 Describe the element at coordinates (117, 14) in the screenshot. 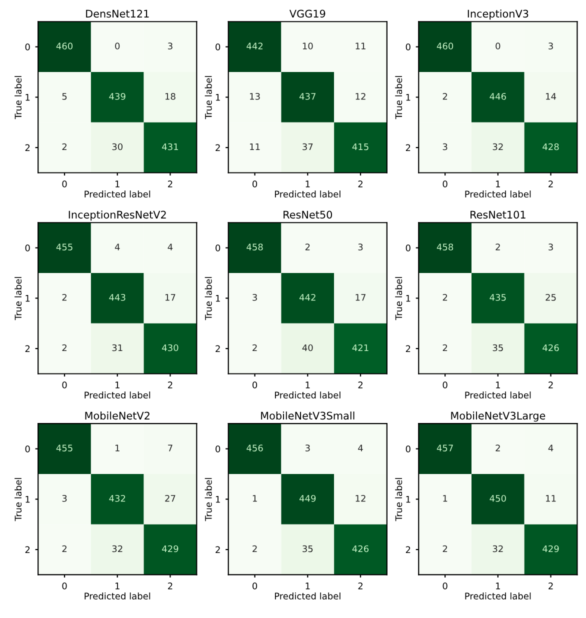

I see `chart-title: DensNet121` at that location.